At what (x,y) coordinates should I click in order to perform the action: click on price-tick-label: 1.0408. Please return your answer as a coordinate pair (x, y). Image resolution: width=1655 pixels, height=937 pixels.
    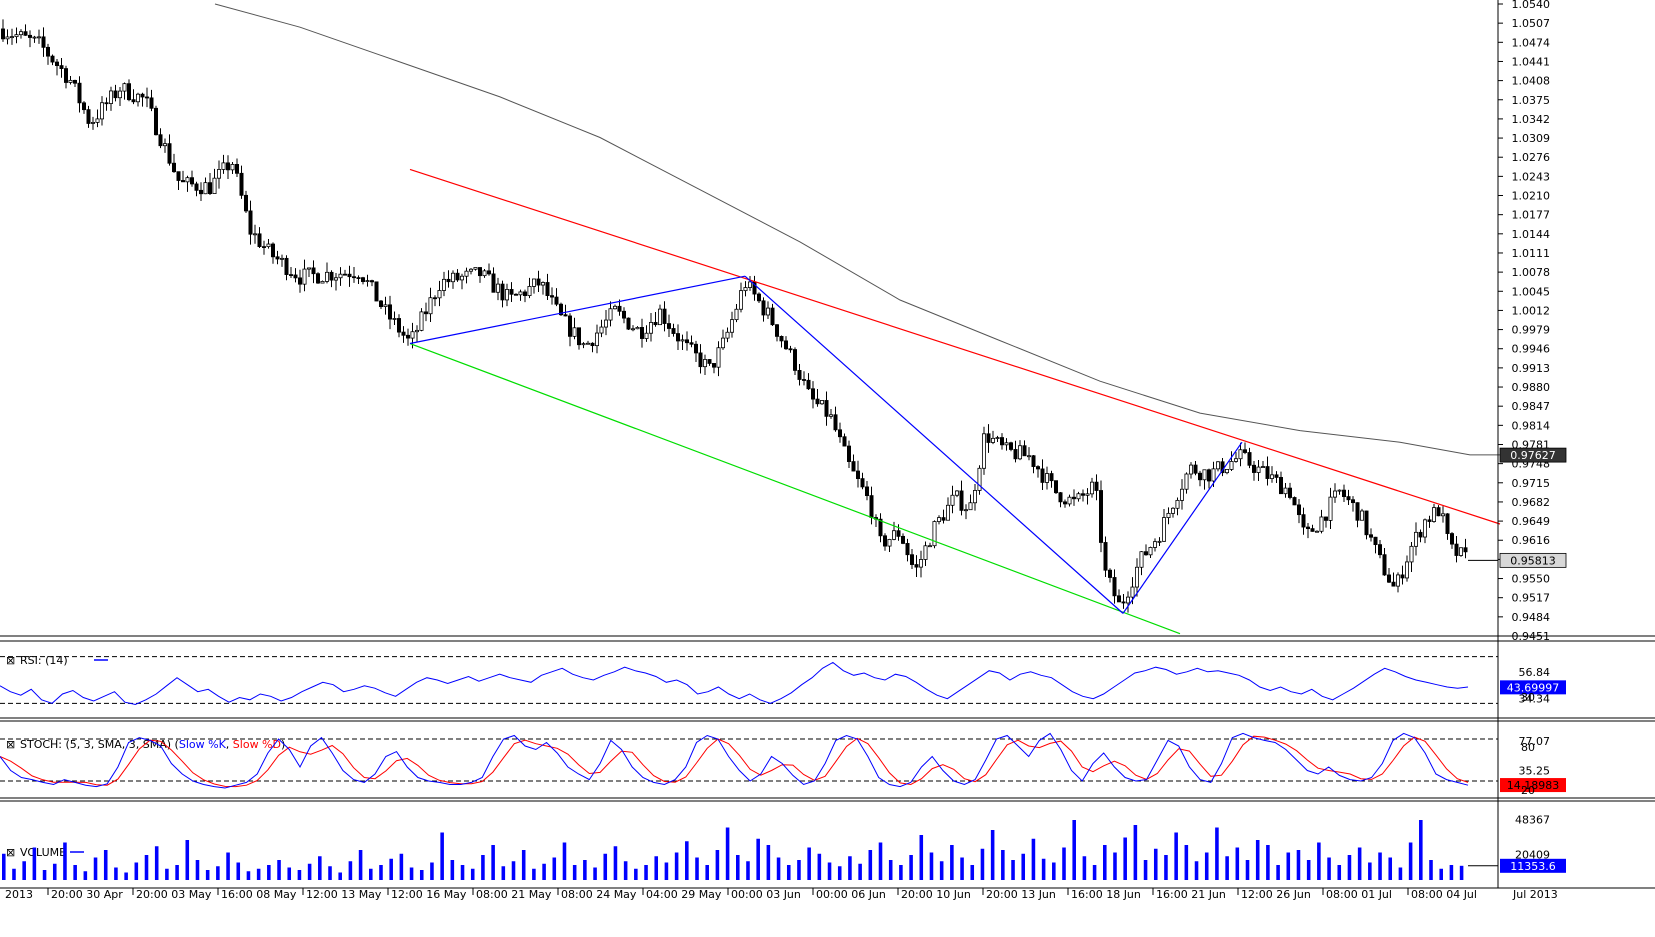
    Looking at the image, I should click on (1531, 81).